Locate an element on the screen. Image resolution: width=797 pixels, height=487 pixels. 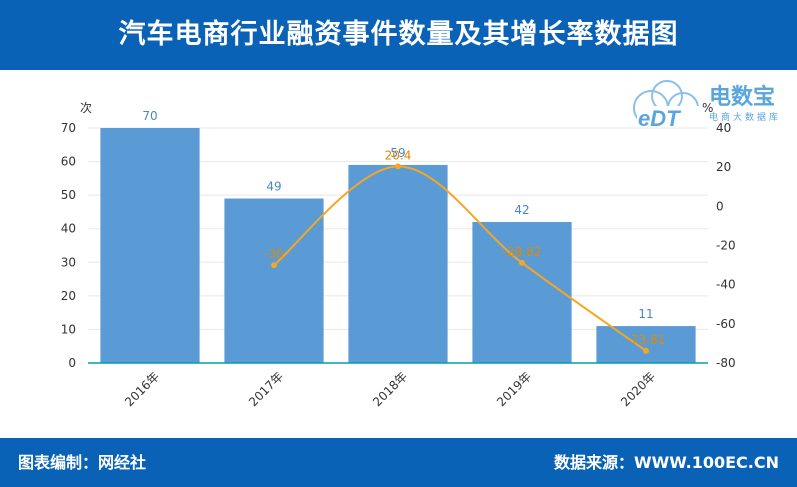
right-tick-label: 20 is located at coordinates (723, 167).